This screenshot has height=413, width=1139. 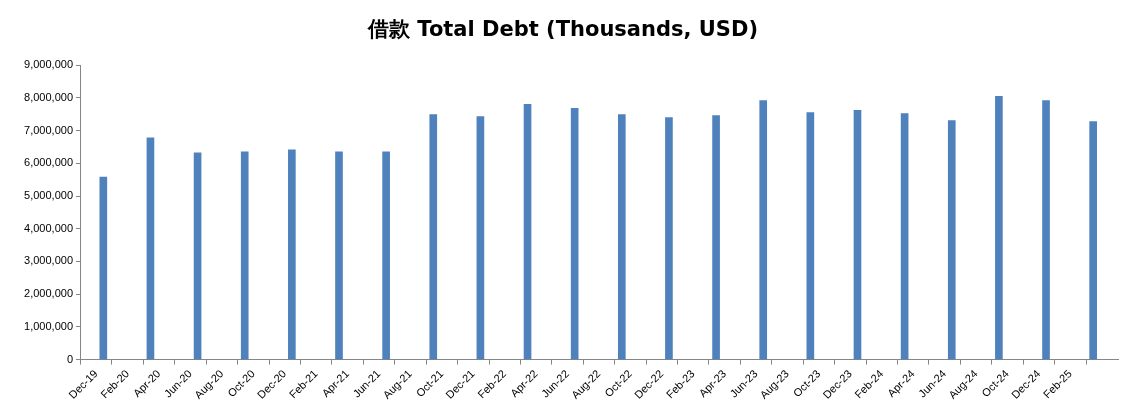 What do you see at coordinates (48, 325) in the screenshot?
I see `y-tick-label: 1,000,000` at bounding box center [48, 325].